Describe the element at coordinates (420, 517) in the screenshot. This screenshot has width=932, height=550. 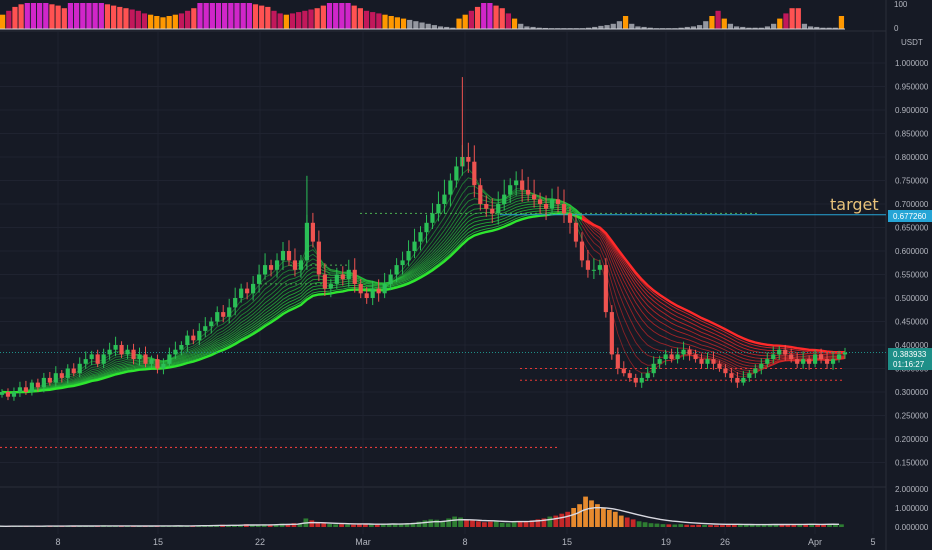
I see `volume-ma-line` at that location.